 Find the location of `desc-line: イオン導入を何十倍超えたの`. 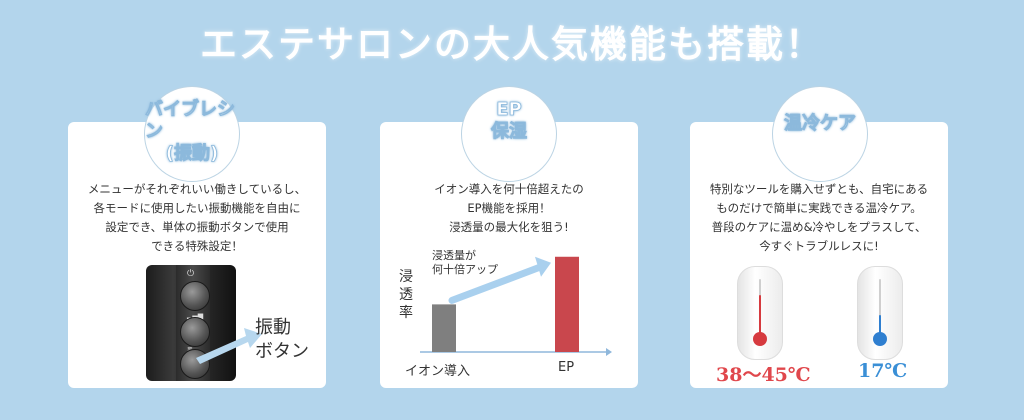

desc-line: イオン導入を何十倍超えたの is located at coordinates (509, 189).